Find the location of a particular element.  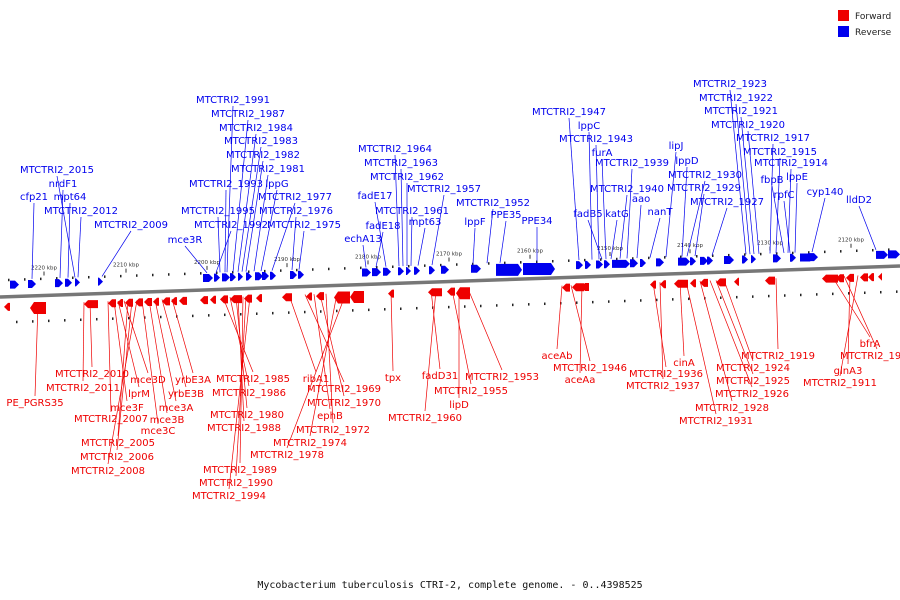

reverse-gene-label: fadB5 is located at coordinates (587, 214).